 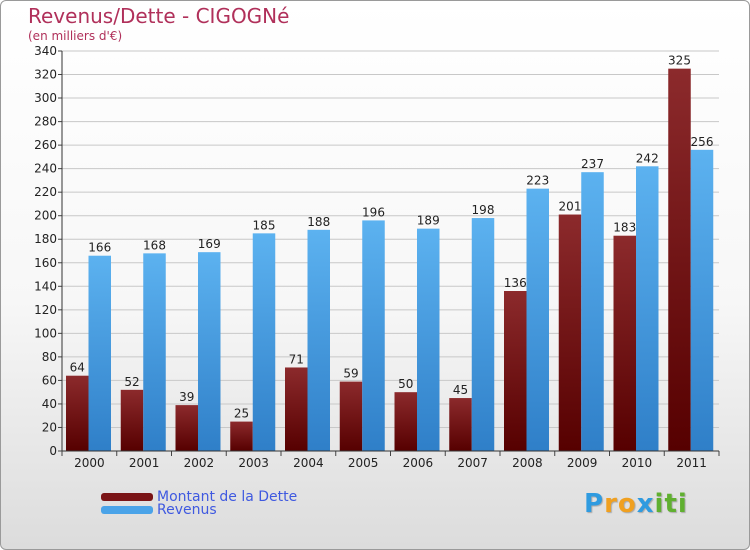 I want to click on x-tick-label: 2007, so click(x=472, y=463).